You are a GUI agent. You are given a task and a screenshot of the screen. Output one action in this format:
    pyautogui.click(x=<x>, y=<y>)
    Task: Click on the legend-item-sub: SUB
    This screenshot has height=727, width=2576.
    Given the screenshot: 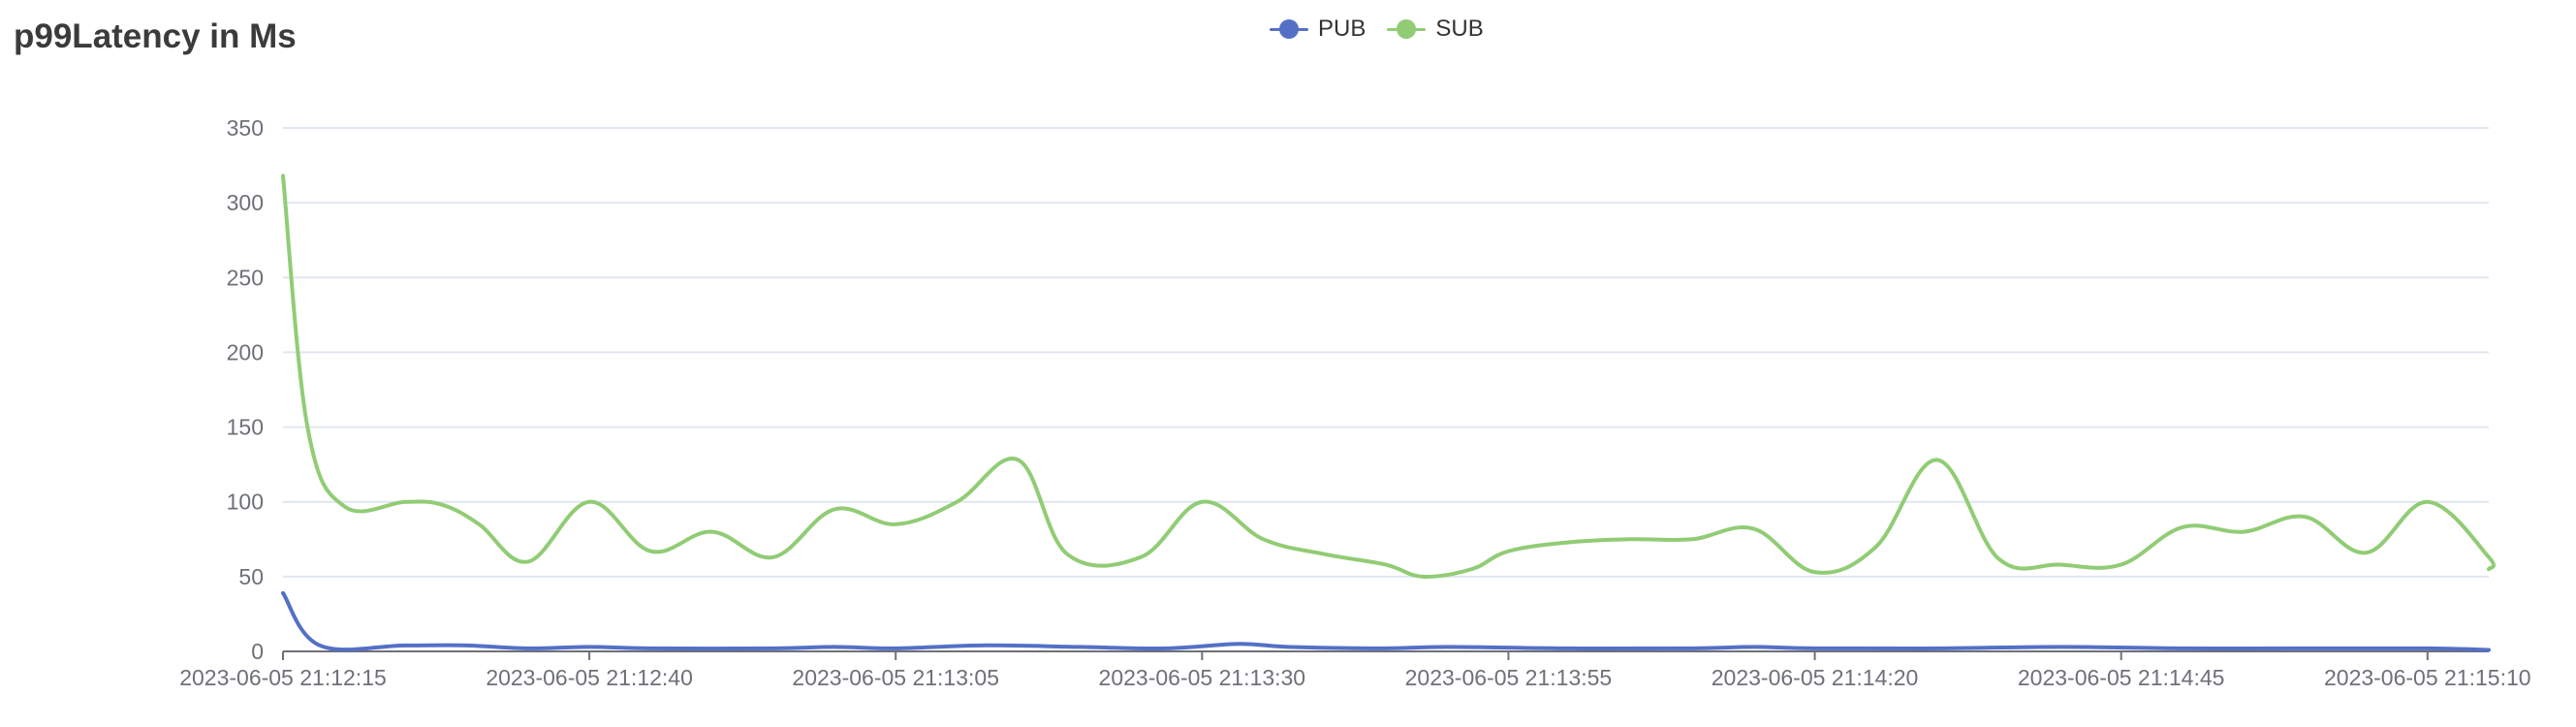 What is the action you would take?
    pyautogui.click(x=1435, y=29)
    